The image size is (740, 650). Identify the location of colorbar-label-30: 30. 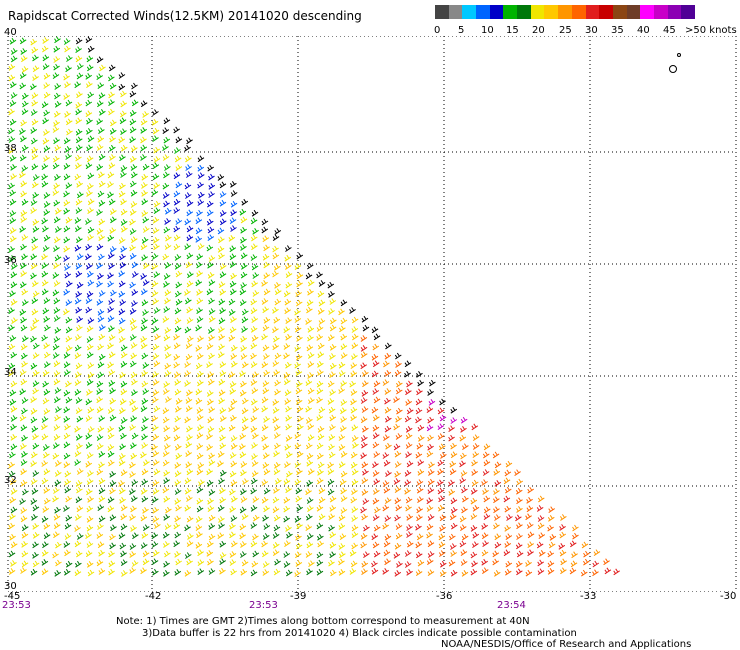
(591, 30).